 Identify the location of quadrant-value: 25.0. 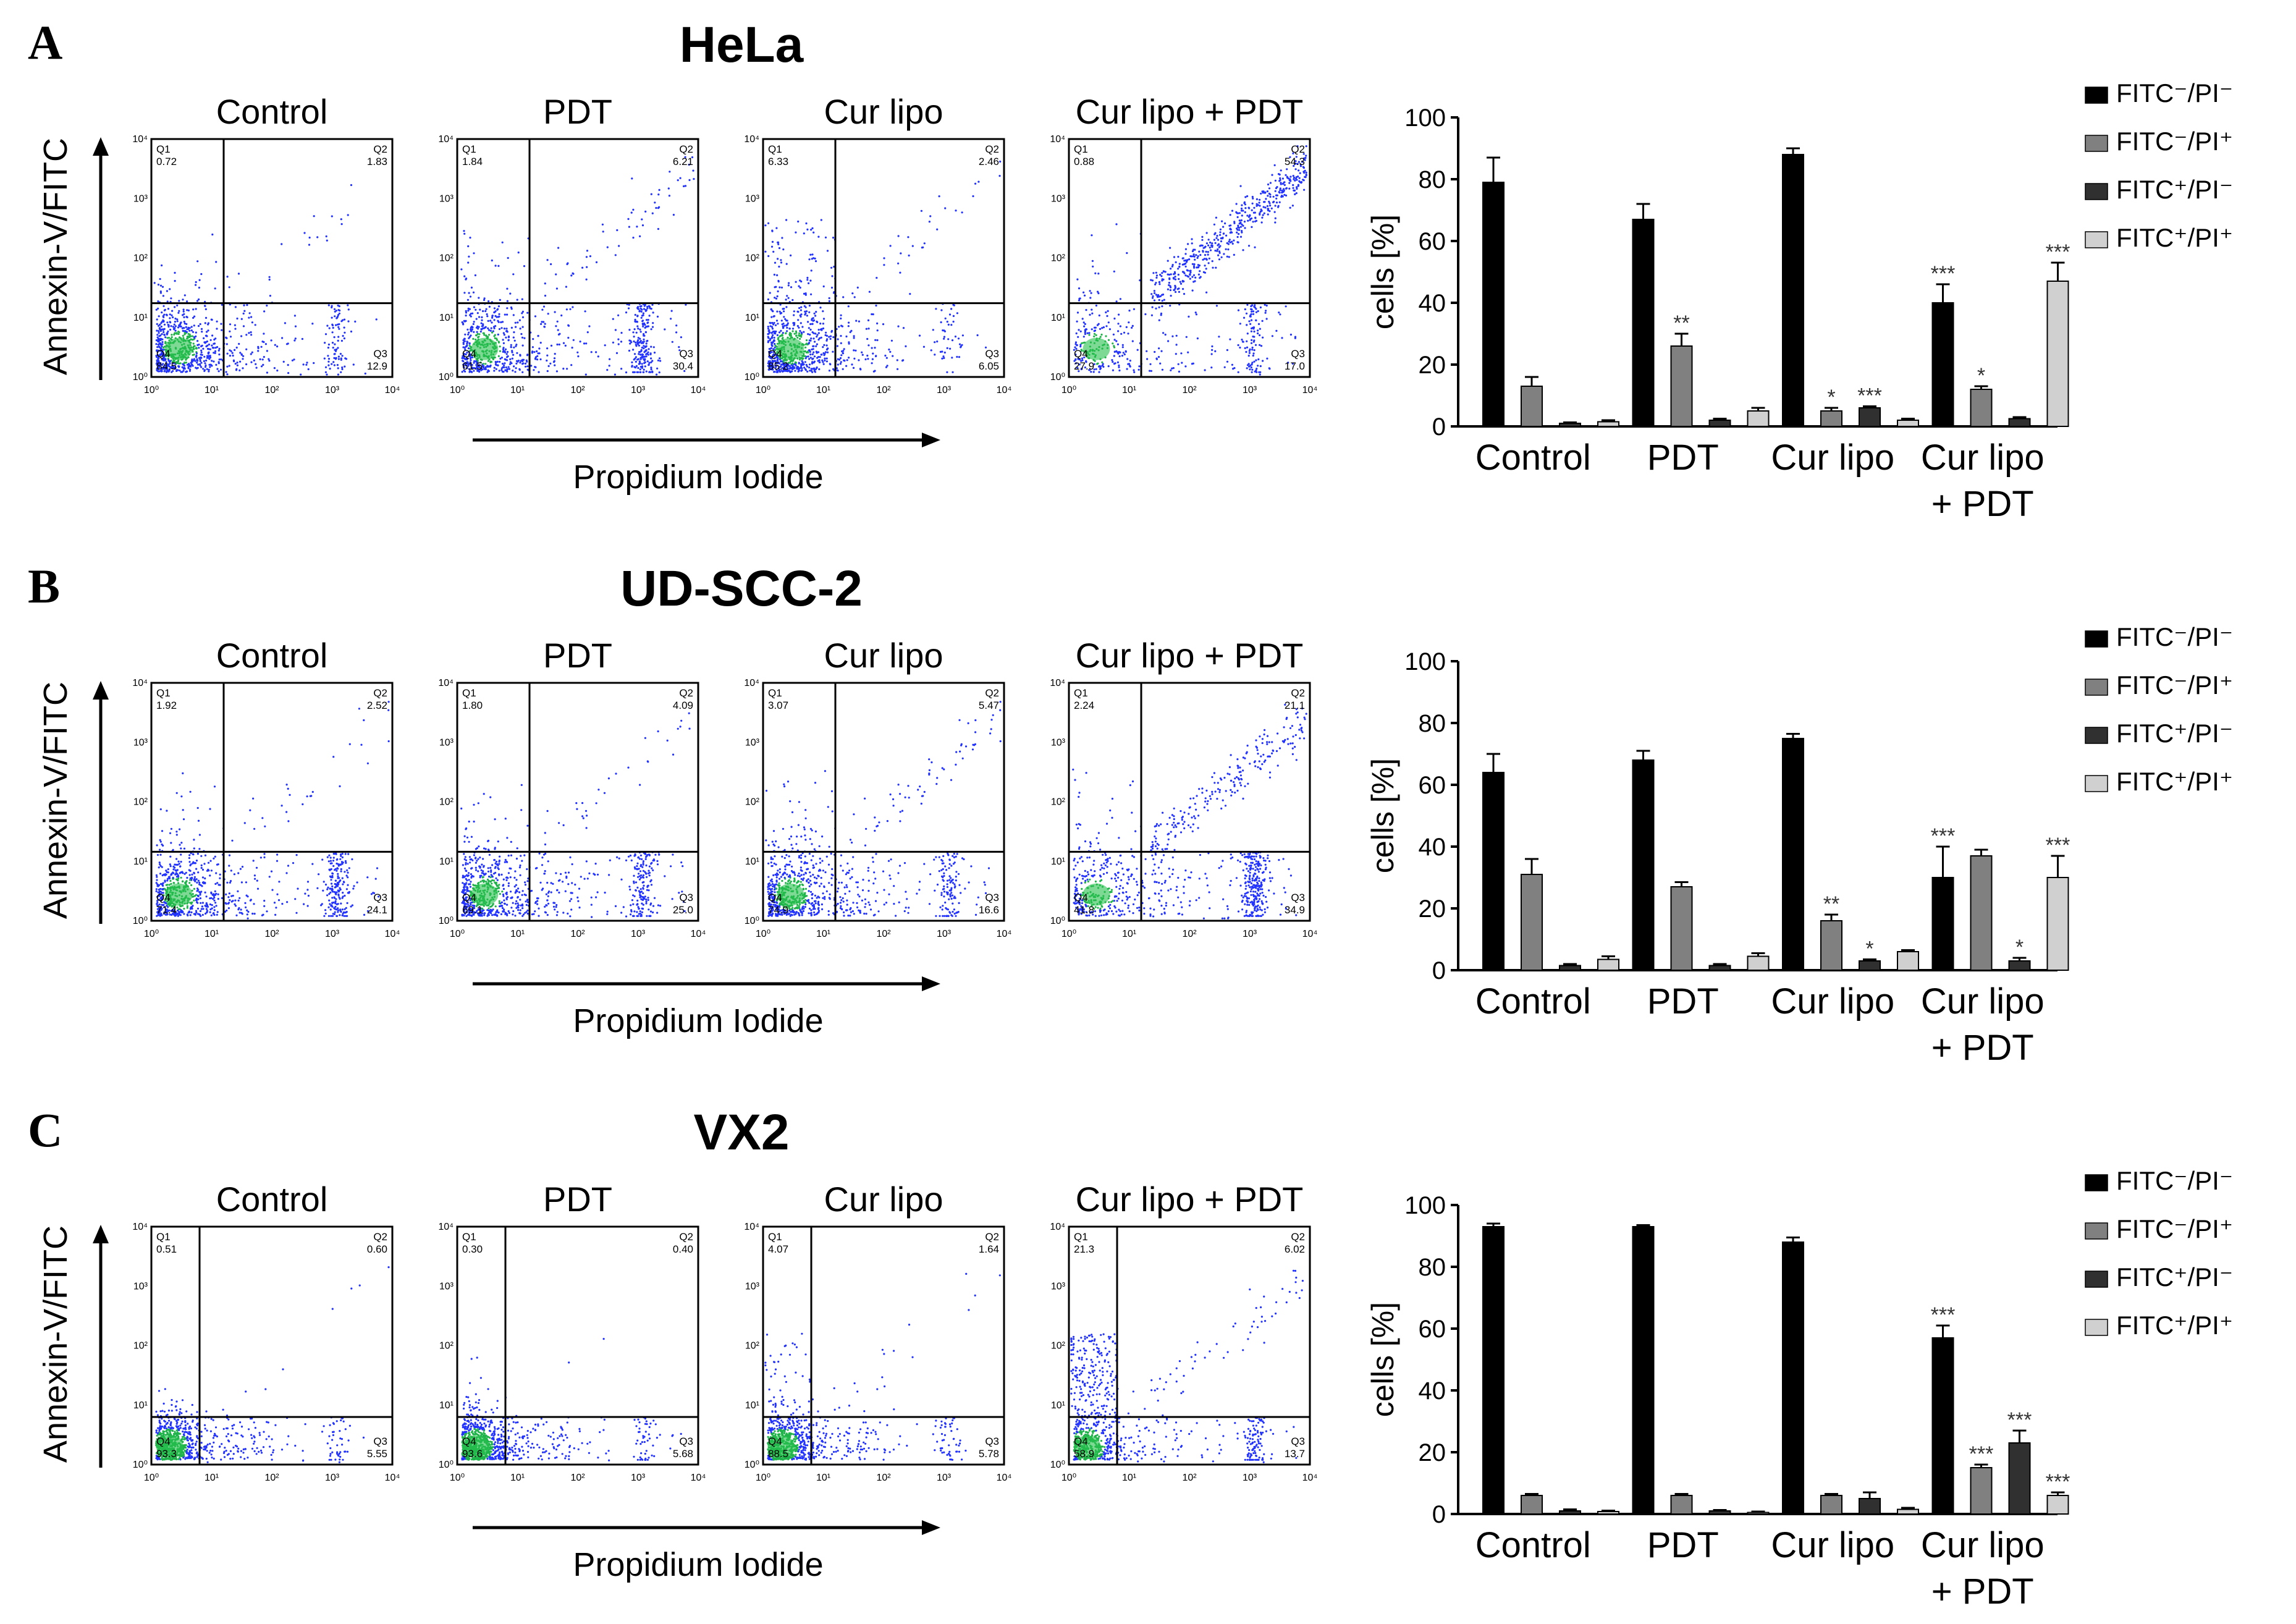
(683, 910).